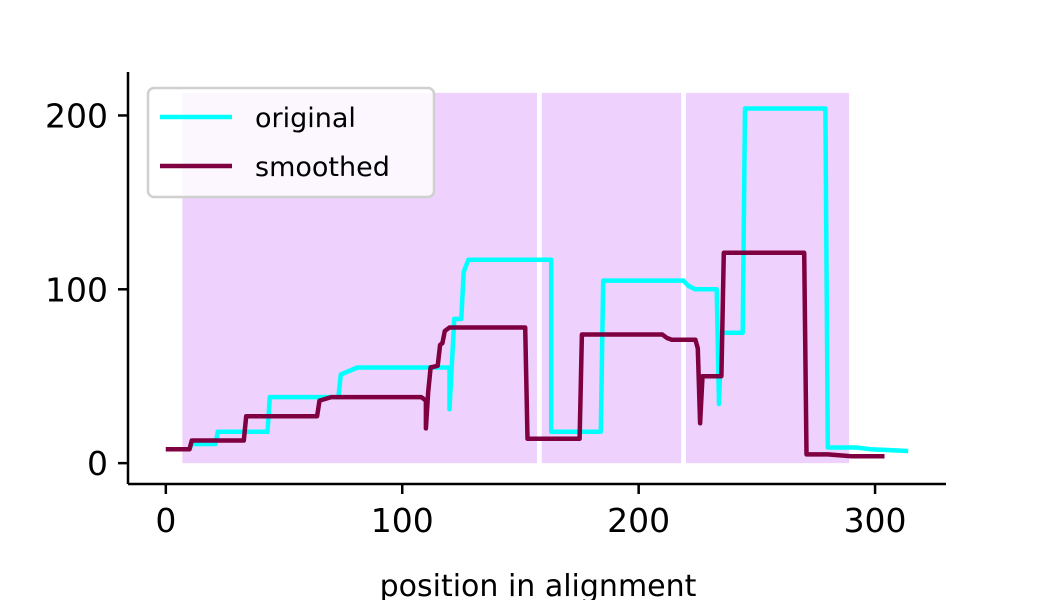  Describe the element at coordinates (291, 142) in the screenshot. I see `legend: original smoothed` at that location.